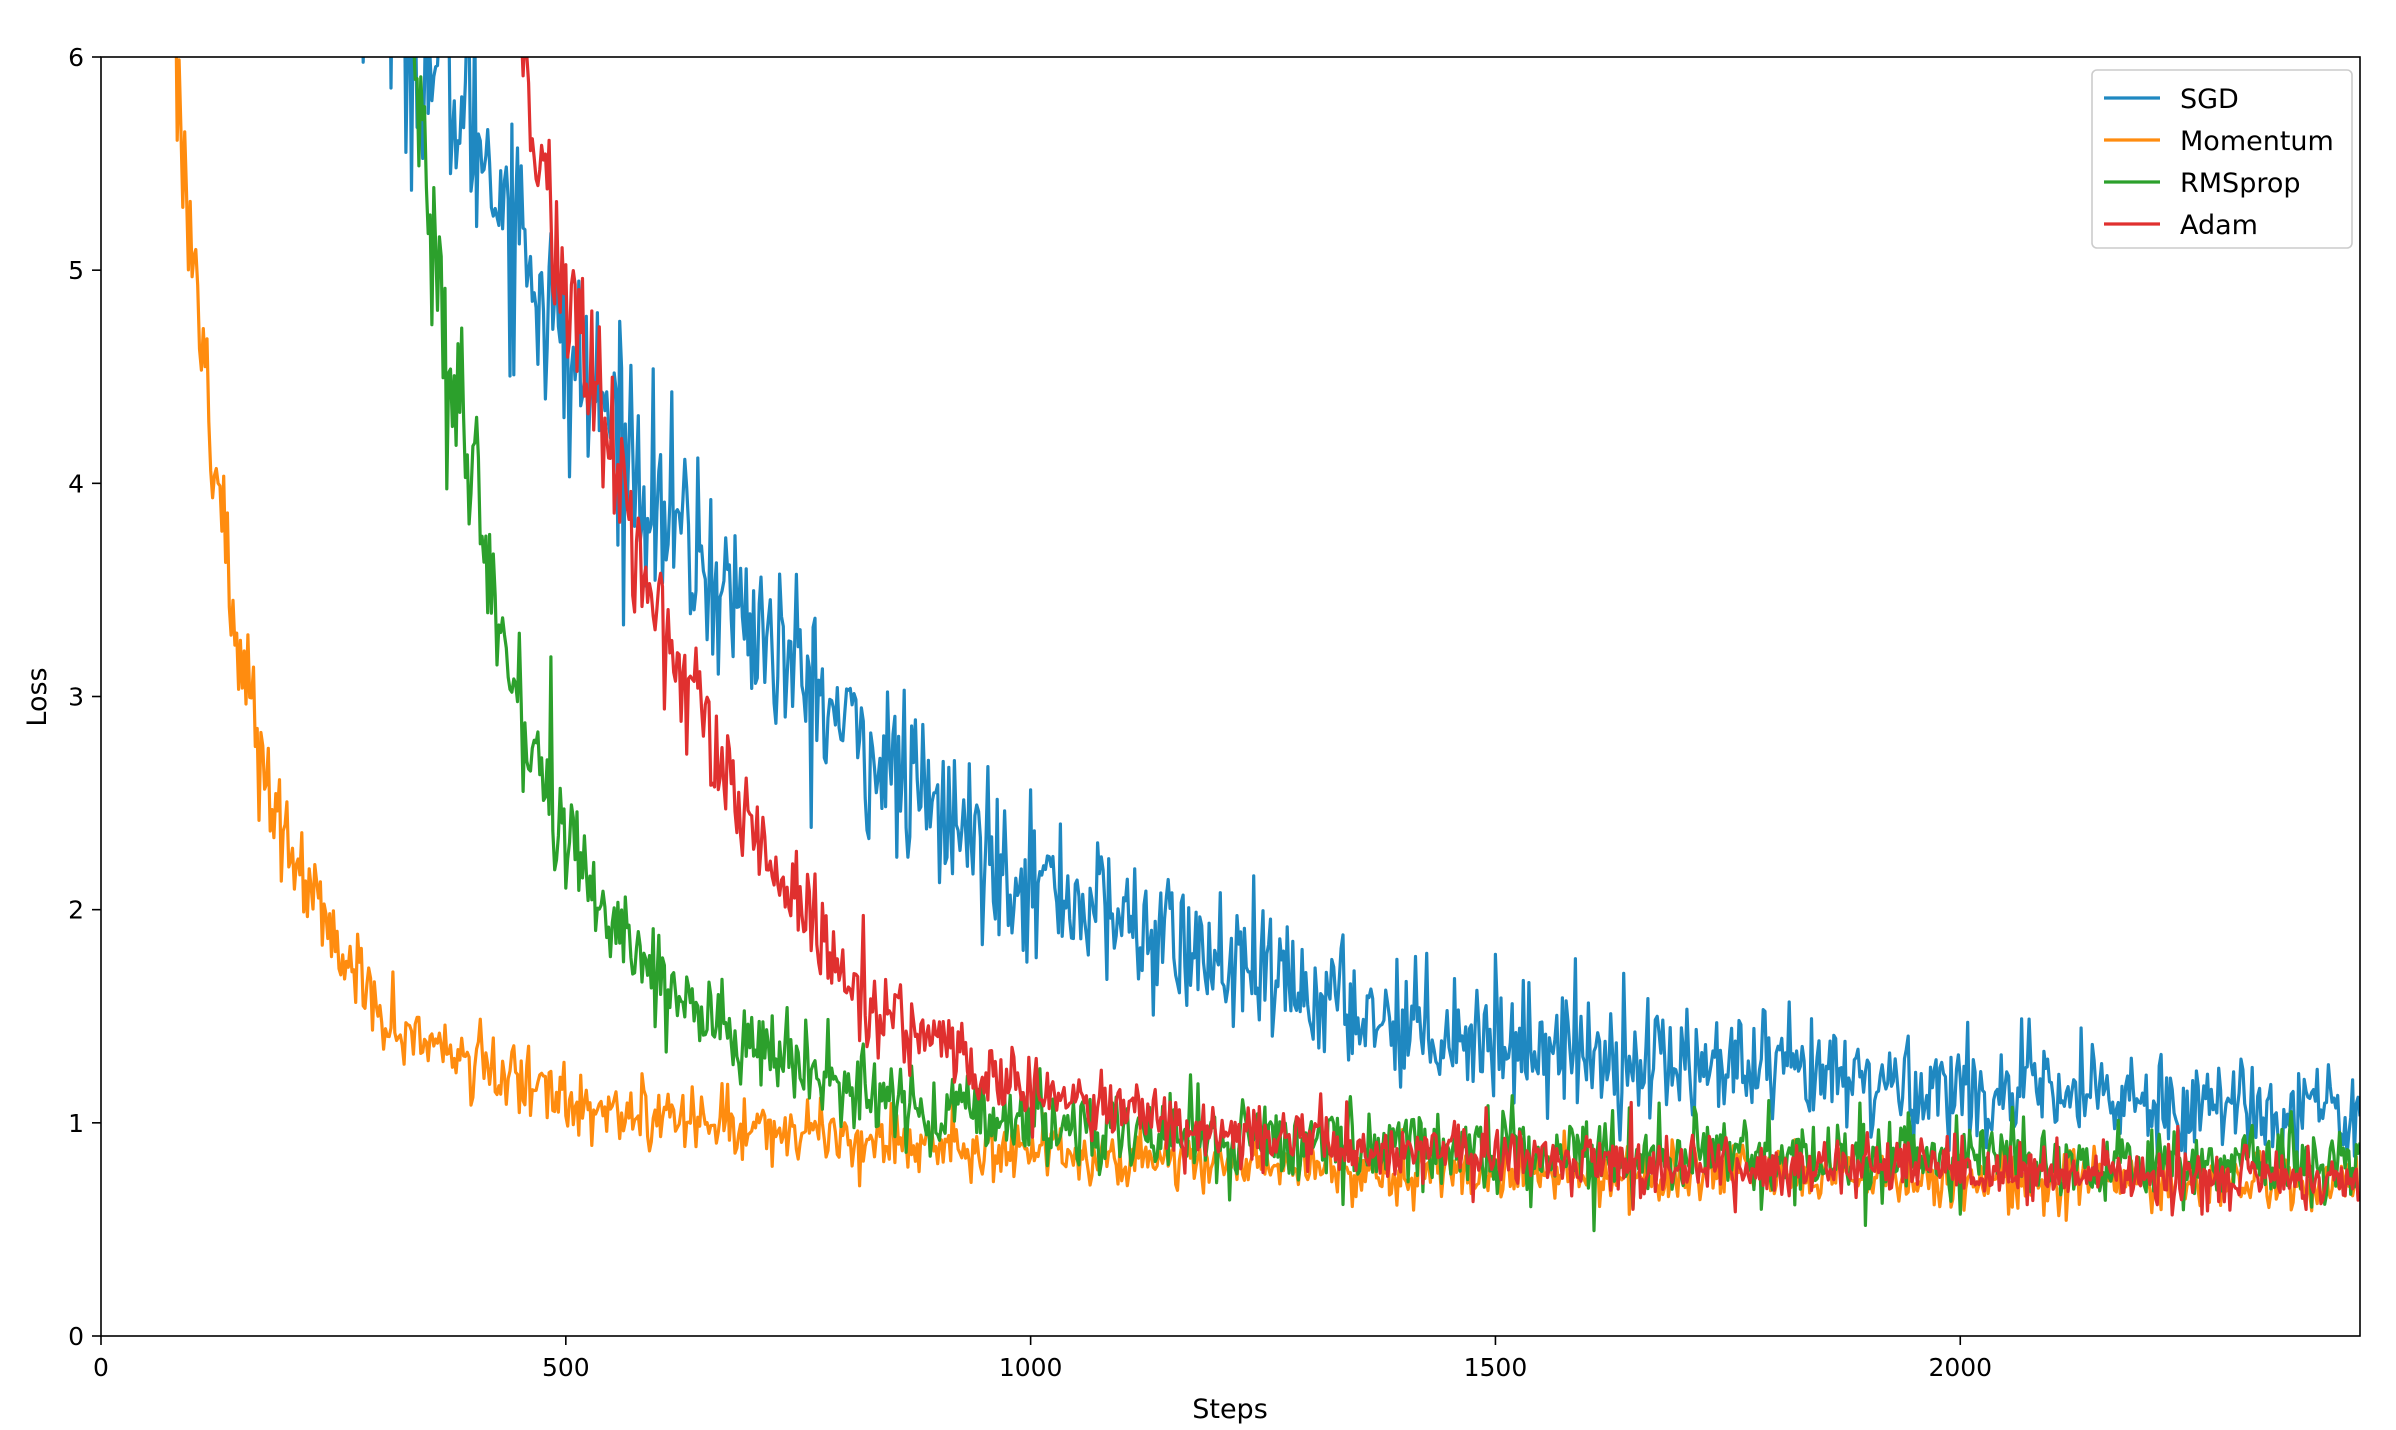 The height and width of the screenshot is (1430, 2396). Describe the element at coordinates (2219, 225) in the screenshot. I see `legend-entry-label: Adam` at that location.